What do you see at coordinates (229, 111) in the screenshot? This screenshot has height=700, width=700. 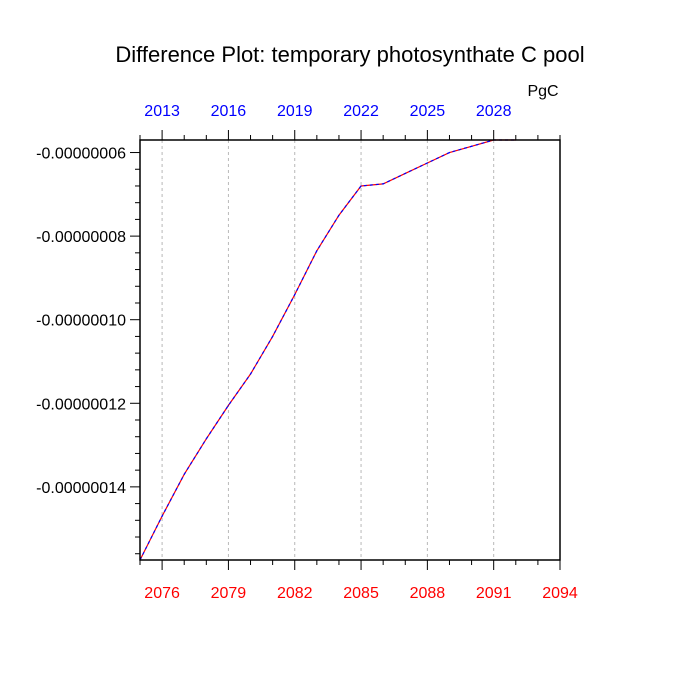 I see `x-top-tick-label: 2016` at bounding box center [229, 111].